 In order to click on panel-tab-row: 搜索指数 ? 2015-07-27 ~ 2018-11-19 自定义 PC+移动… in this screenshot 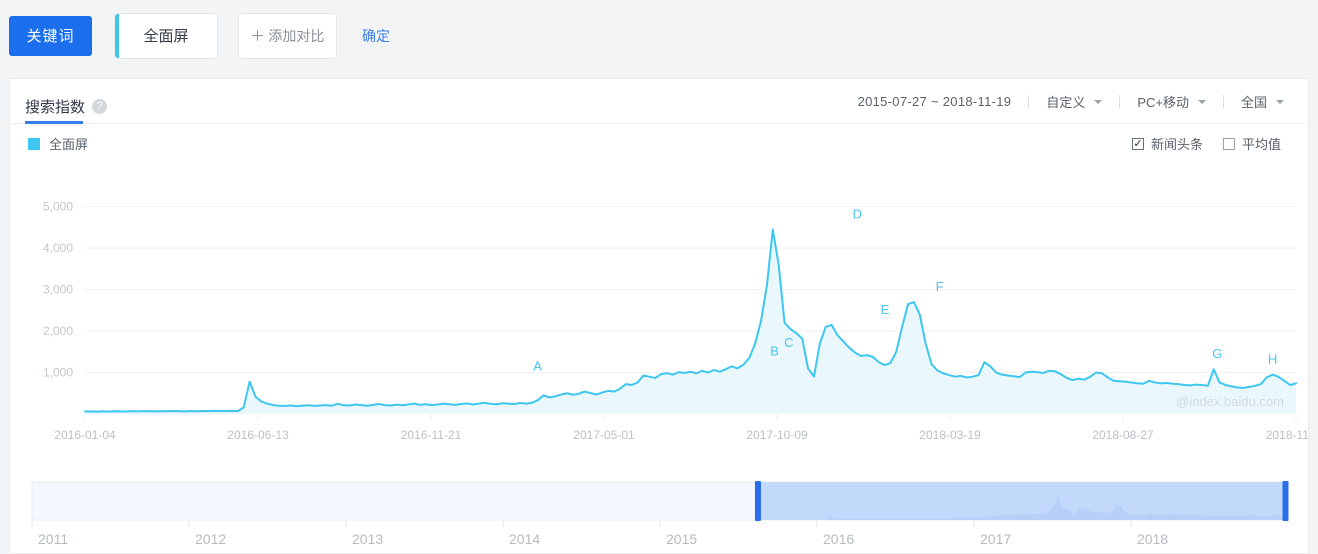, I will do `click(659, 101)`.